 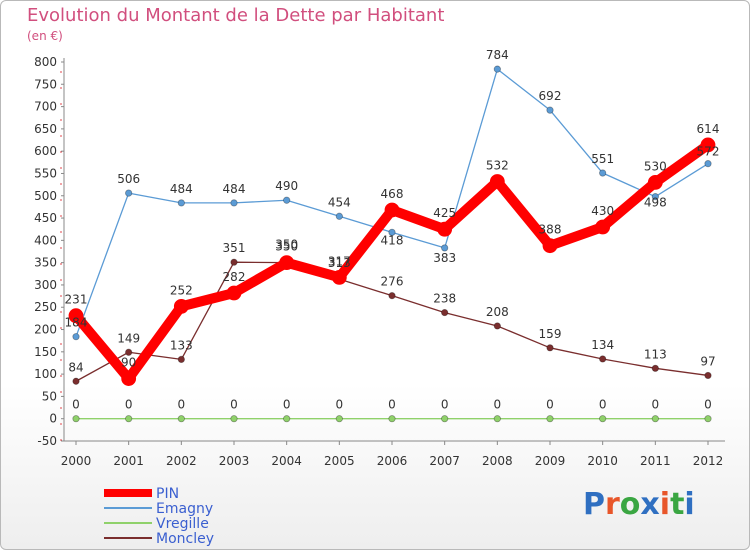 I want to click on y-tick-label: 800, so click(x=45, y=62).